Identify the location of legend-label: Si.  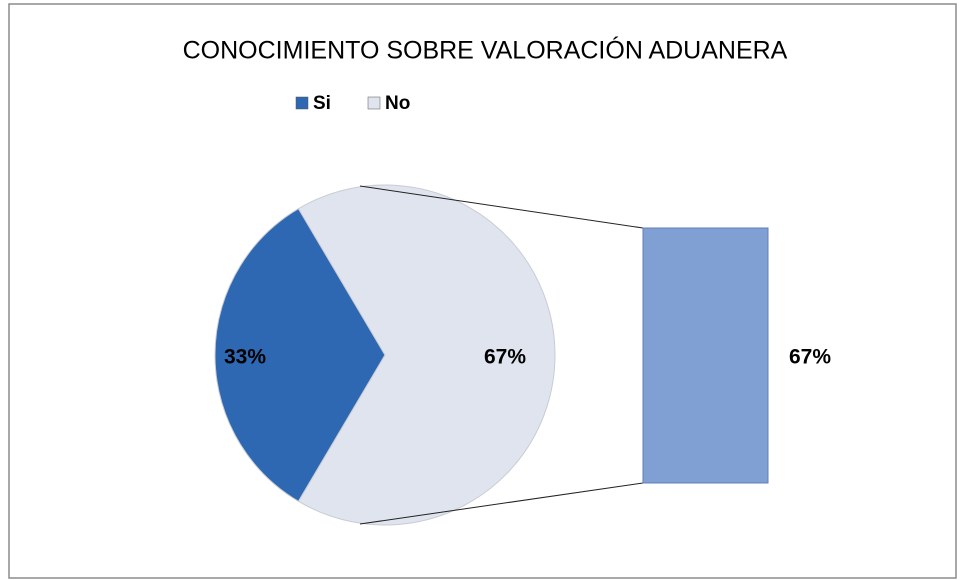
(322, 103).